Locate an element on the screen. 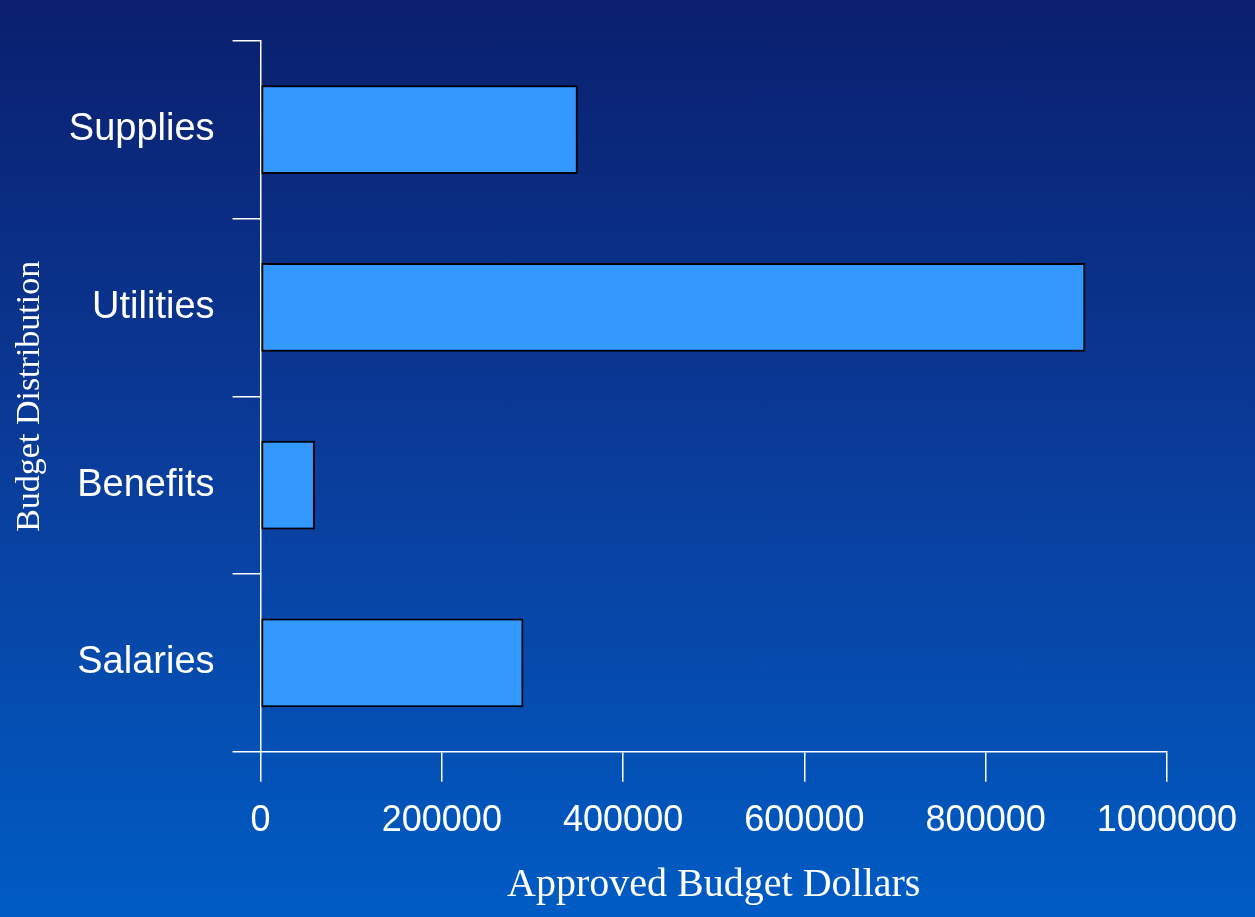 The width and height of the screenshot is (1255, 917). y-tick-label: Benefits is located at coordinates (146, 482).